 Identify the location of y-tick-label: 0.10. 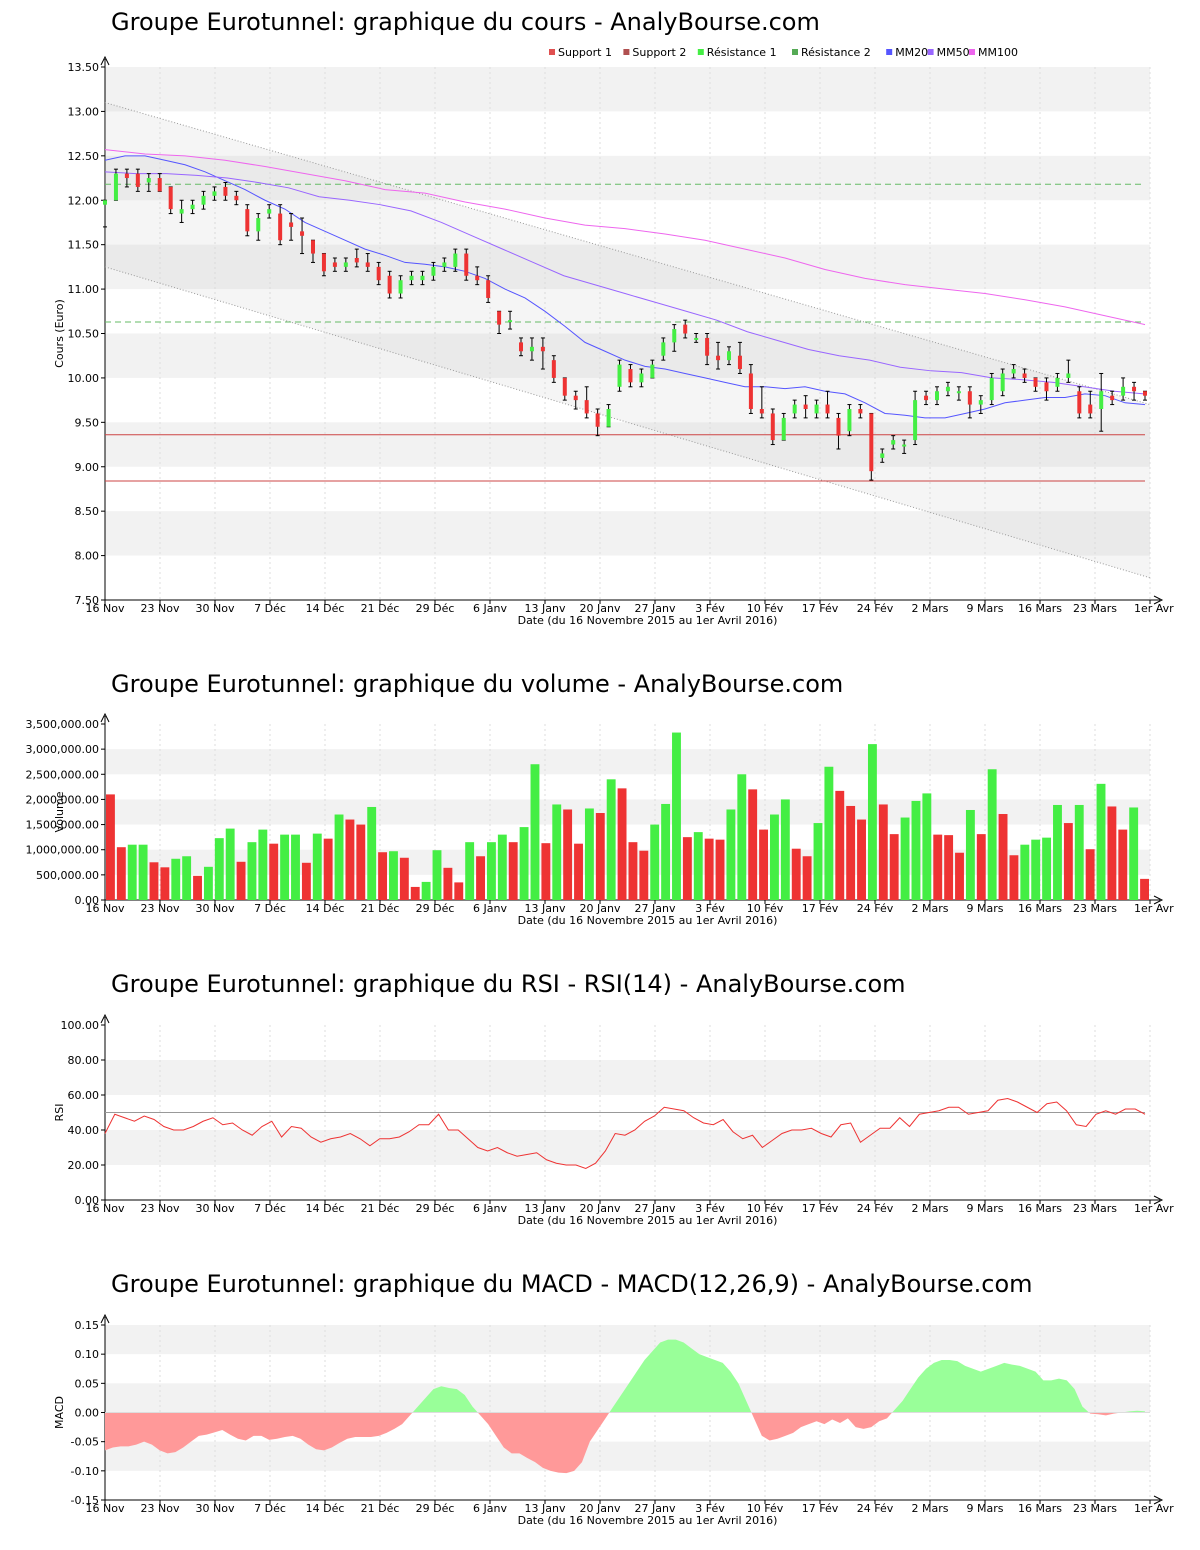
(87, 1354).